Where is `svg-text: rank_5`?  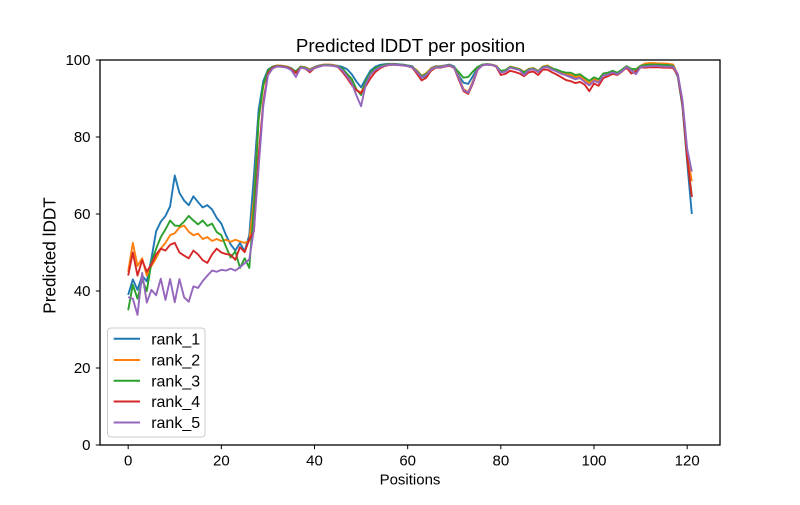 svg-text: rank_5 is located at coordinates (175, 423).